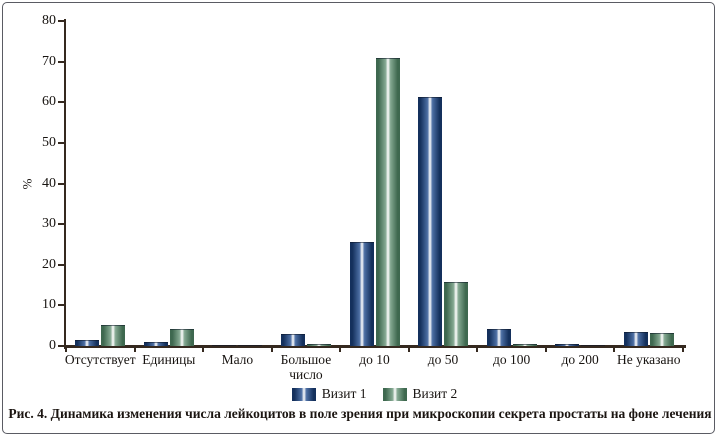 This screenshot has width=720, height=439. What do you see at coordinates (49, 183) in the screenshot?
I see `y-tick-label: 40` at bounding box center [49, 183].